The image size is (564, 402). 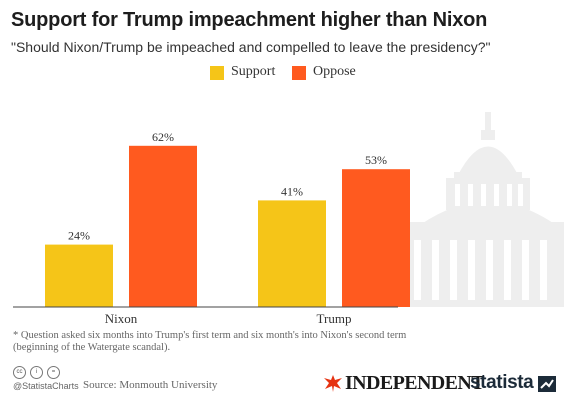 What do you see at coordinates (292, 253) in the screenshot?
I see `bar-trump-support` at bounding box center [292, 253].